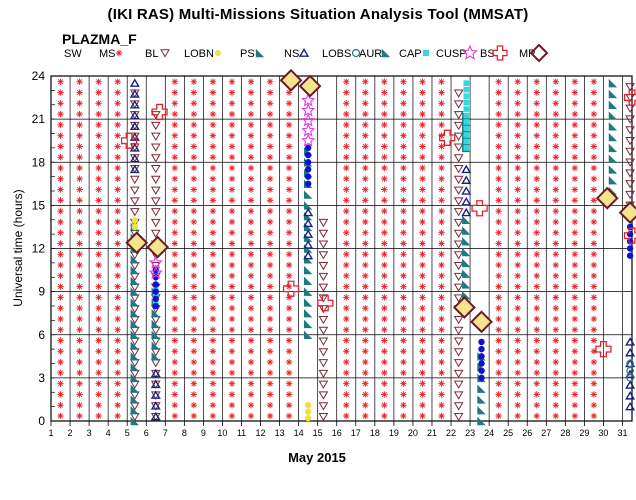 Image resolution: width=636 pixels, height=500 pixels. Describe the element at coordinates (297, 54) in the screenshot. I see `legend-item-ns: NS` at that location.